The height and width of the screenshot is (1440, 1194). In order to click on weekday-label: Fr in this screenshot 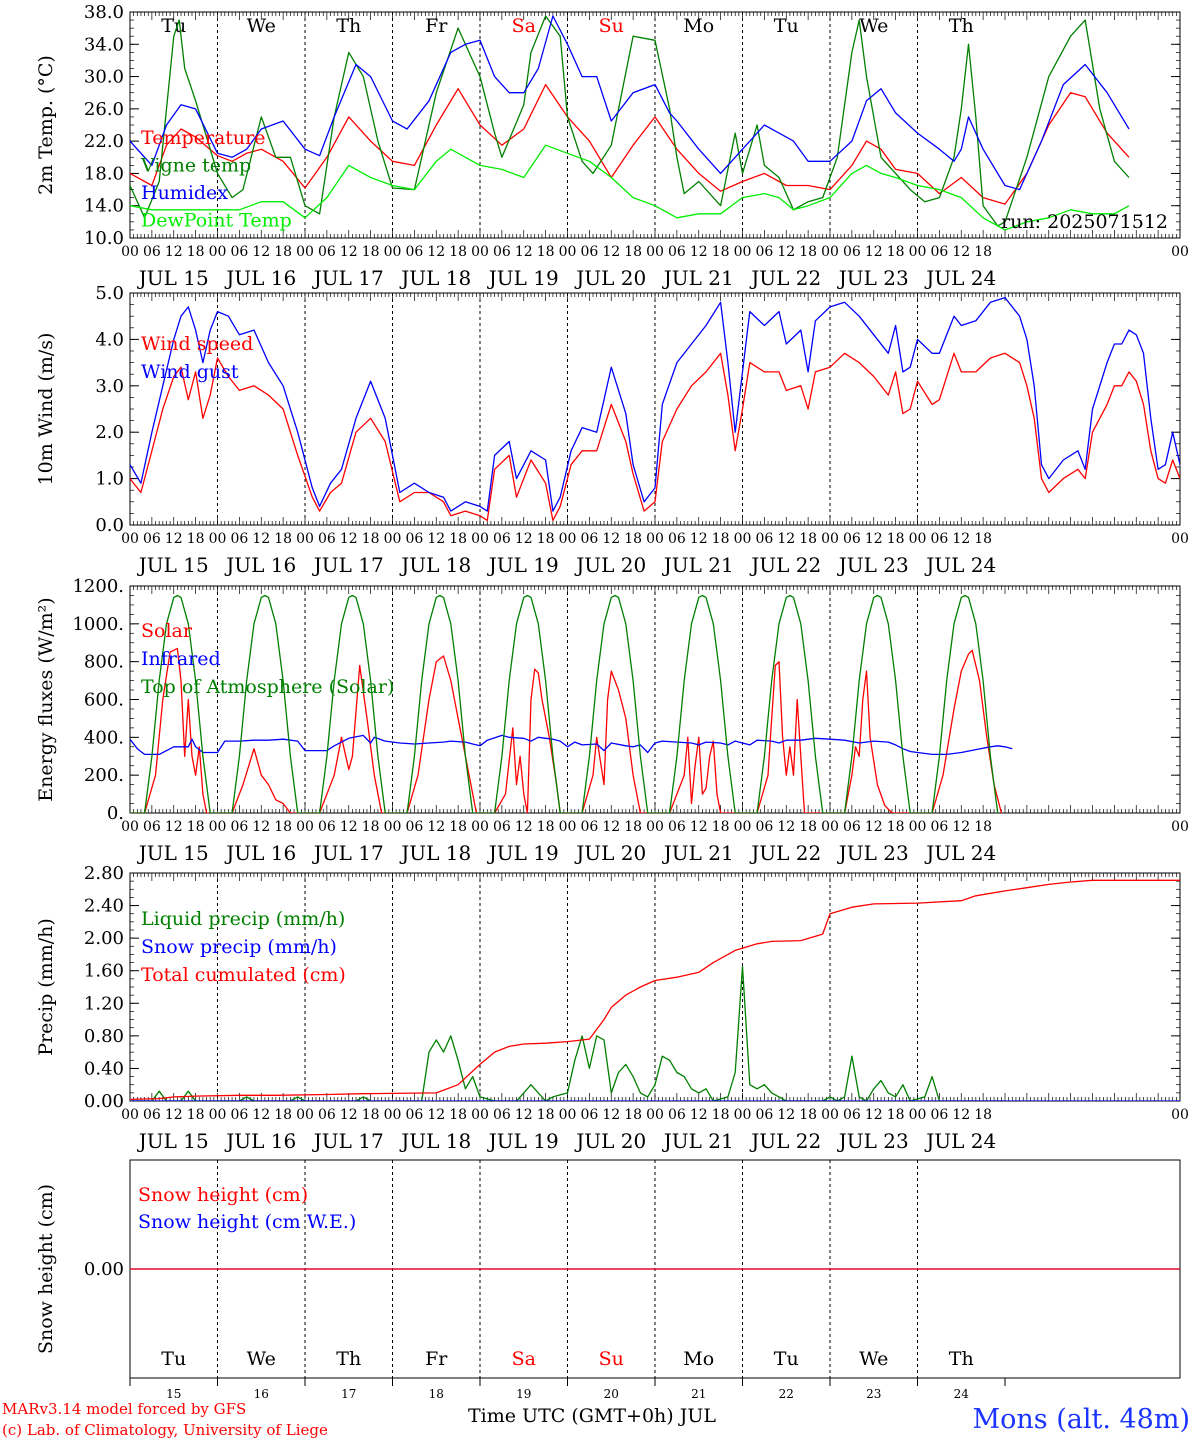, I will do `click(436, 26)`.